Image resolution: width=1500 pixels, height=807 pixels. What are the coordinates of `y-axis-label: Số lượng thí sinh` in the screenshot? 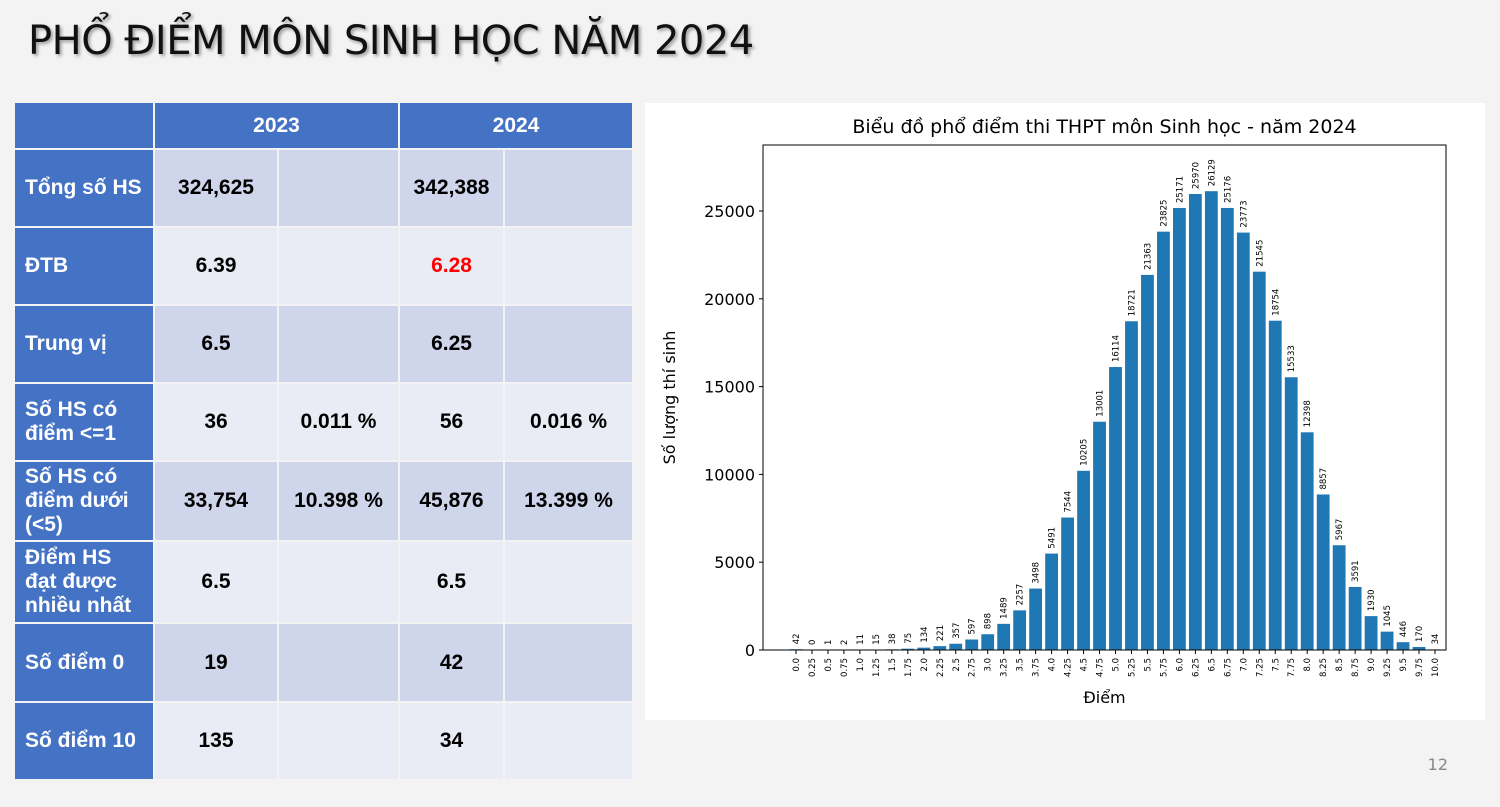 It's located at (669, 398).